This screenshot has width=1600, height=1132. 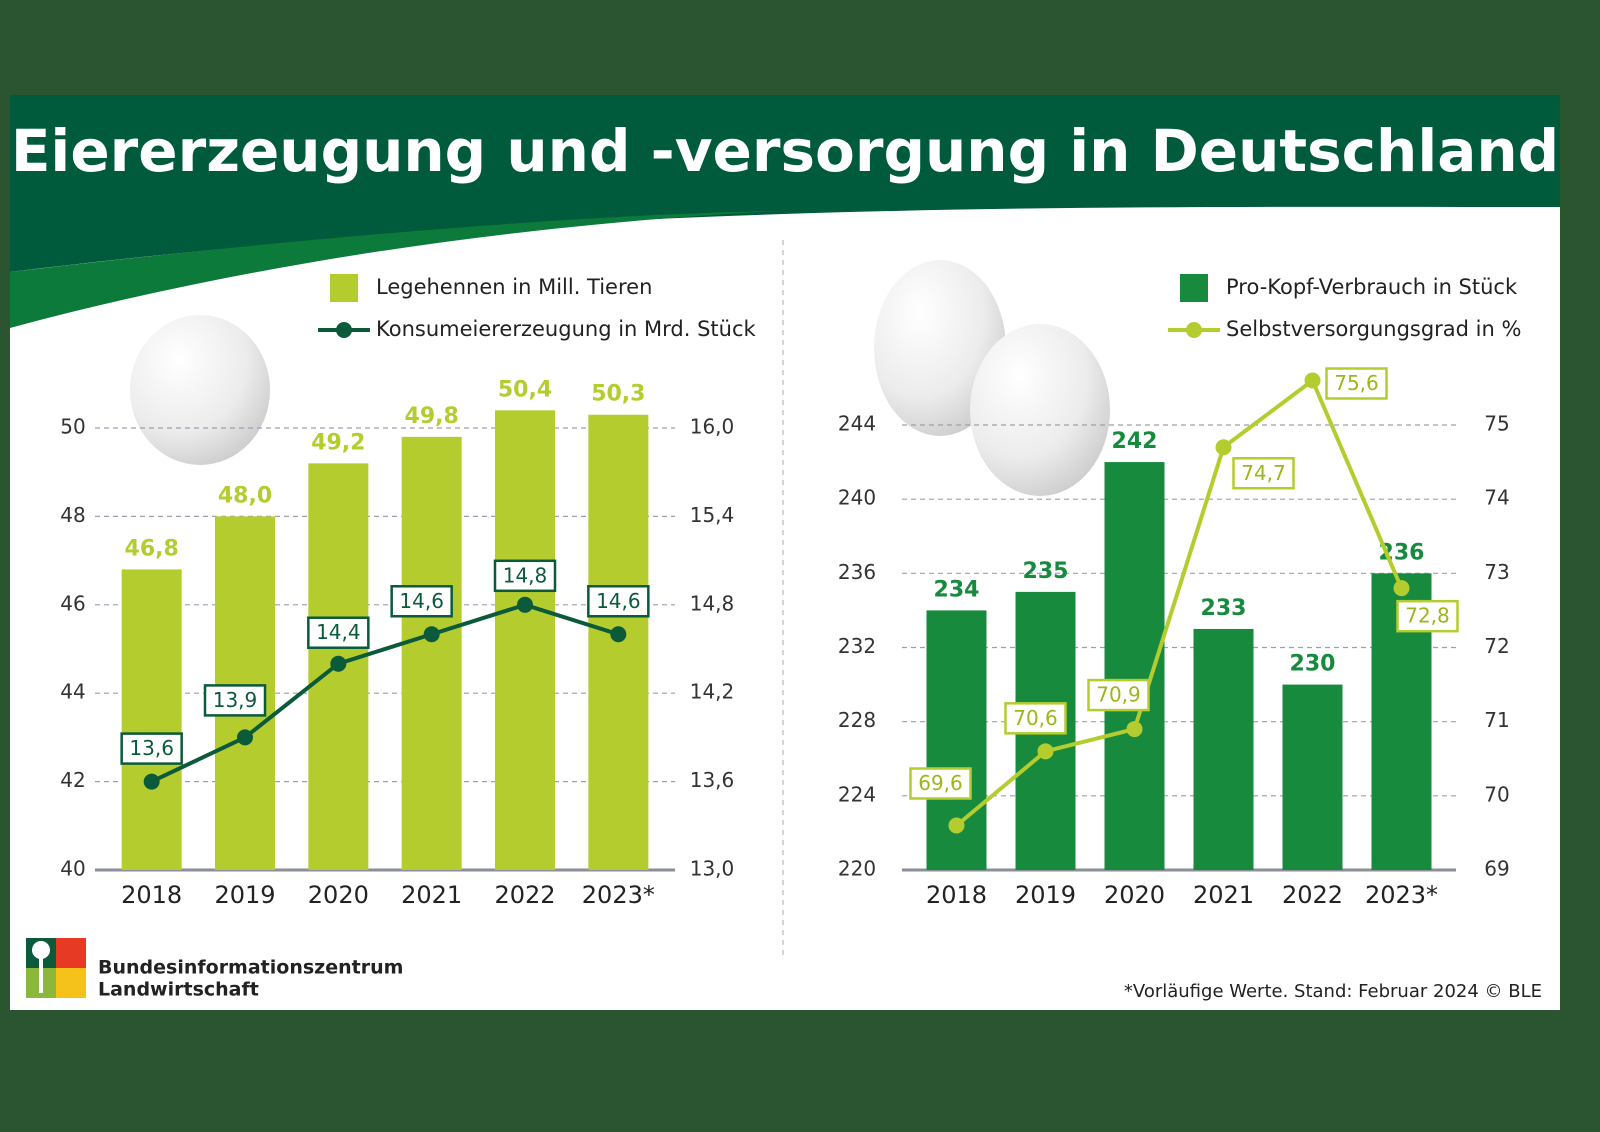 I want to click on value-label: 74,7, so click(x=1263, y=473).